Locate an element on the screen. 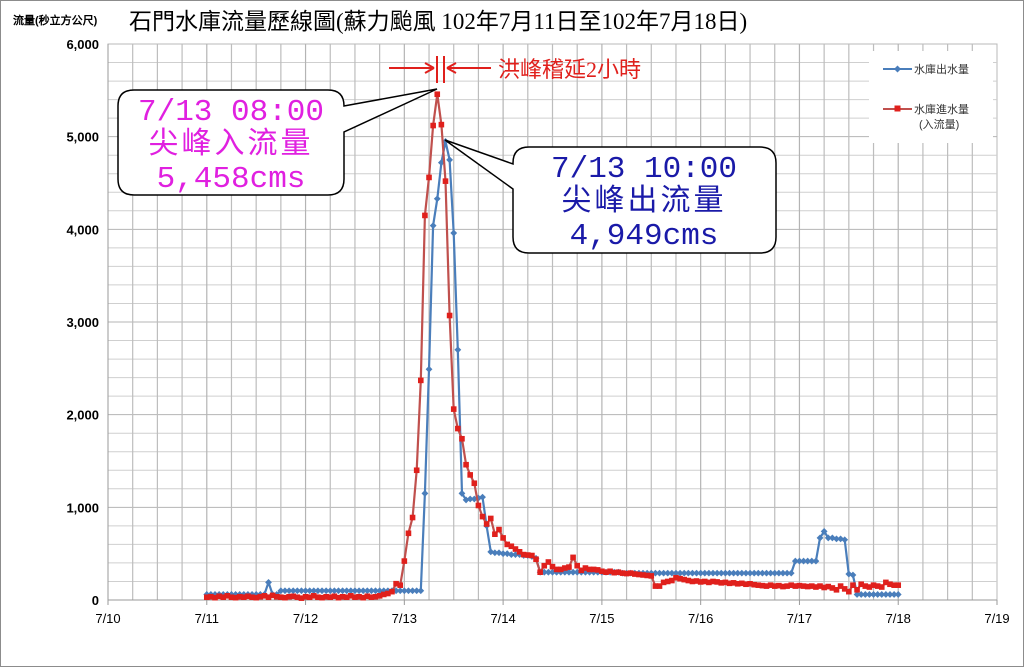  peak-inflow-callout: 7/13 08:00 尖峰入流量 5,458cms is located at coordinates (277, 142).